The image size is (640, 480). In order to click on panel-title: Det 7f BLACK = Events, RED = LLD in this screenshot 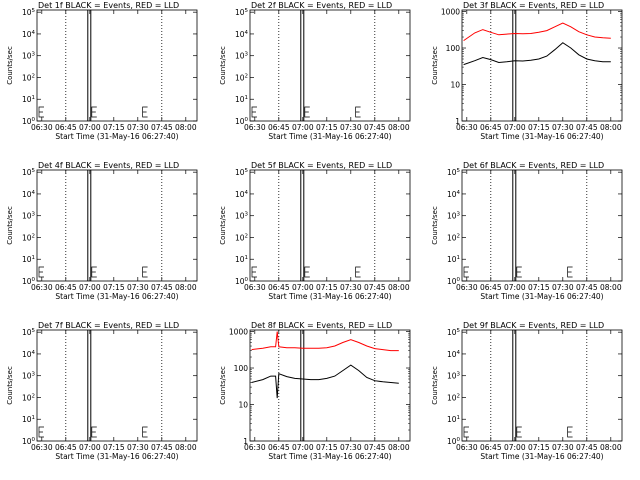, I will do `click(108, 325)`.